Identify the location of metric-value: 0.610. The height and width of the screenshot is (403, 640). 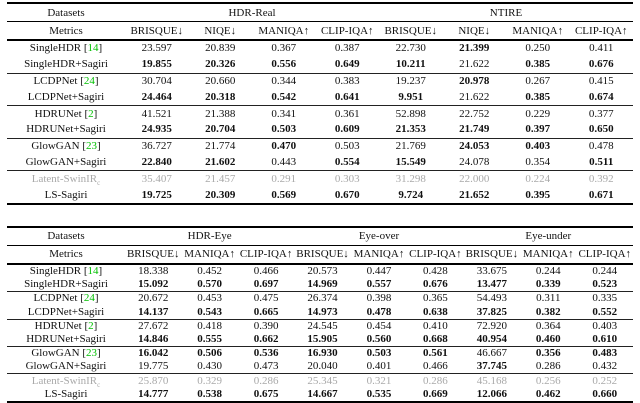
(605, 339).